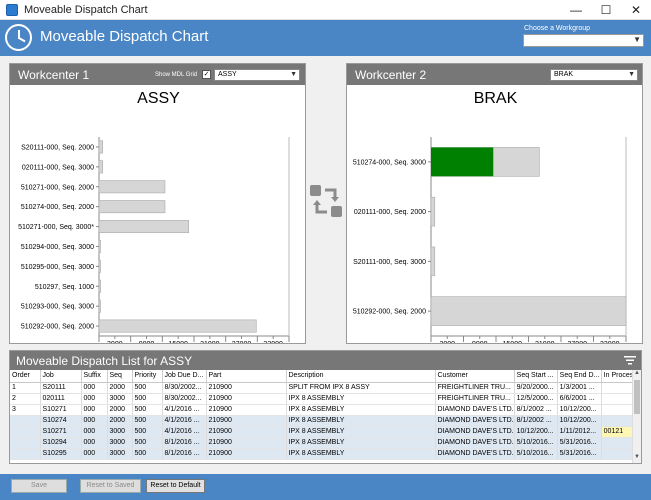 Image resolution: width=651 pixels, height=500 pixels. What do you see at coordinates (637, 373) in the screenshot?
I see `scroll-up-icon: ▲` at bounding box center [637, 373].